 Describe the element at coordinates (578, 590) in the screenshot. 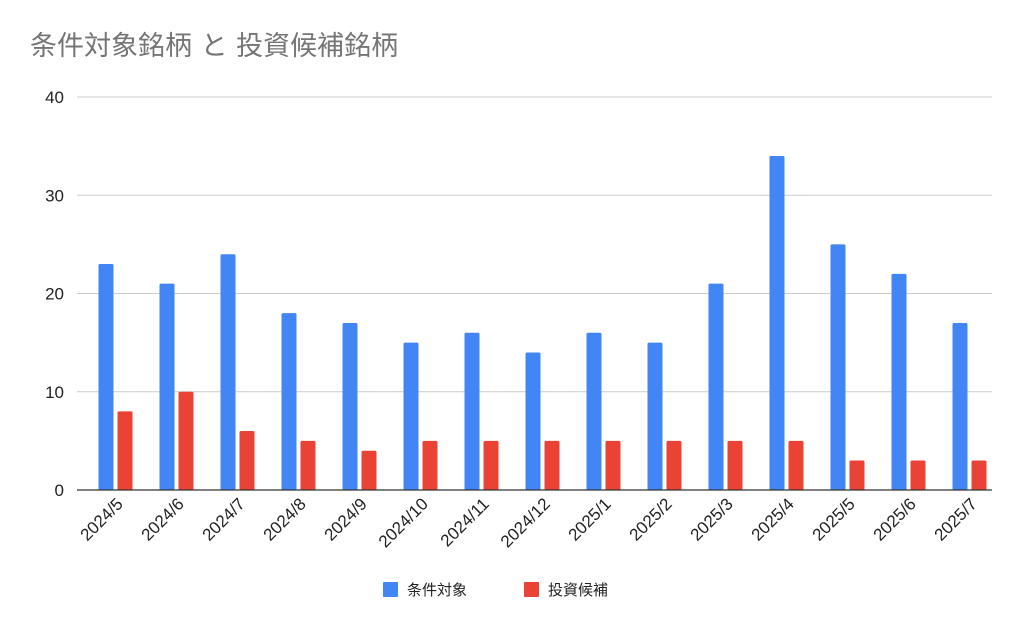

I see `legend-label: 投資候補` at that location.